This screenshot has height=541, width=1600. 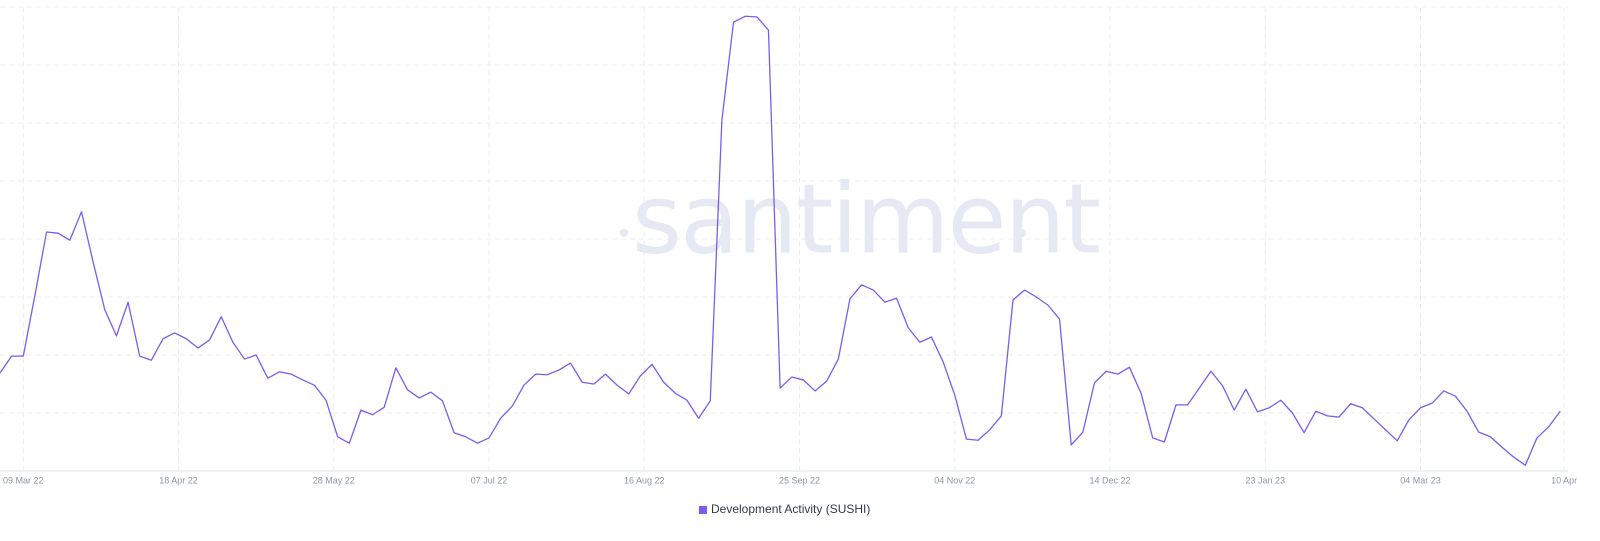 I want to click on watermark: santiment, so click(x=865, y=219).